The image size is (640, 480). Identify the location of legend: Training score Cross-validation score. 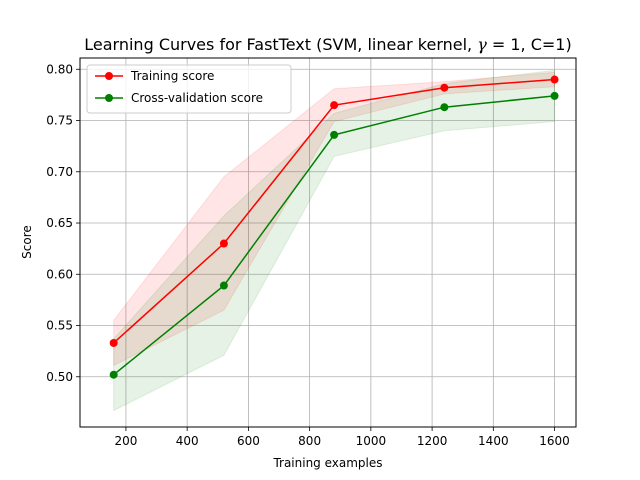
(189, 89).